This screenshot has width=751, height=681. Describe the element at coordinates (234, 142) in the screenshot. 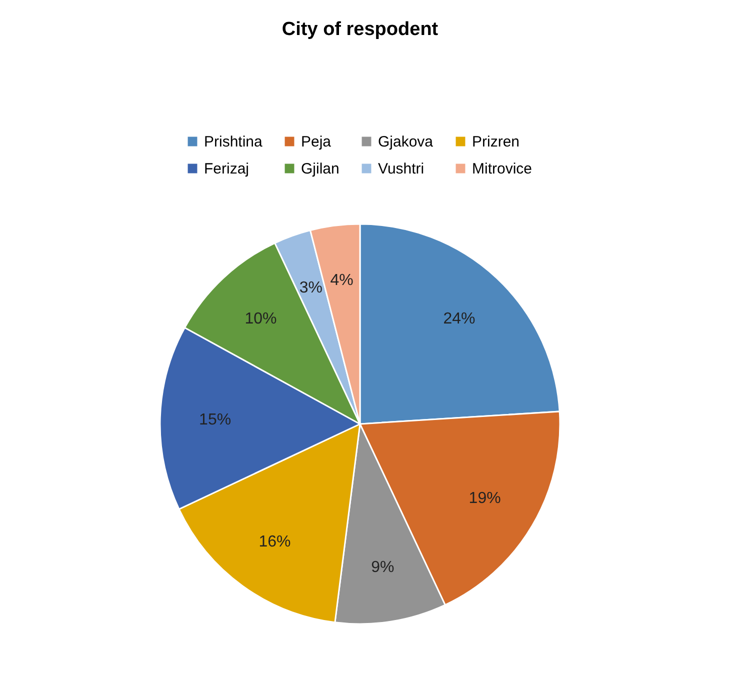

I see `legend-label: Prishtina` at that location.